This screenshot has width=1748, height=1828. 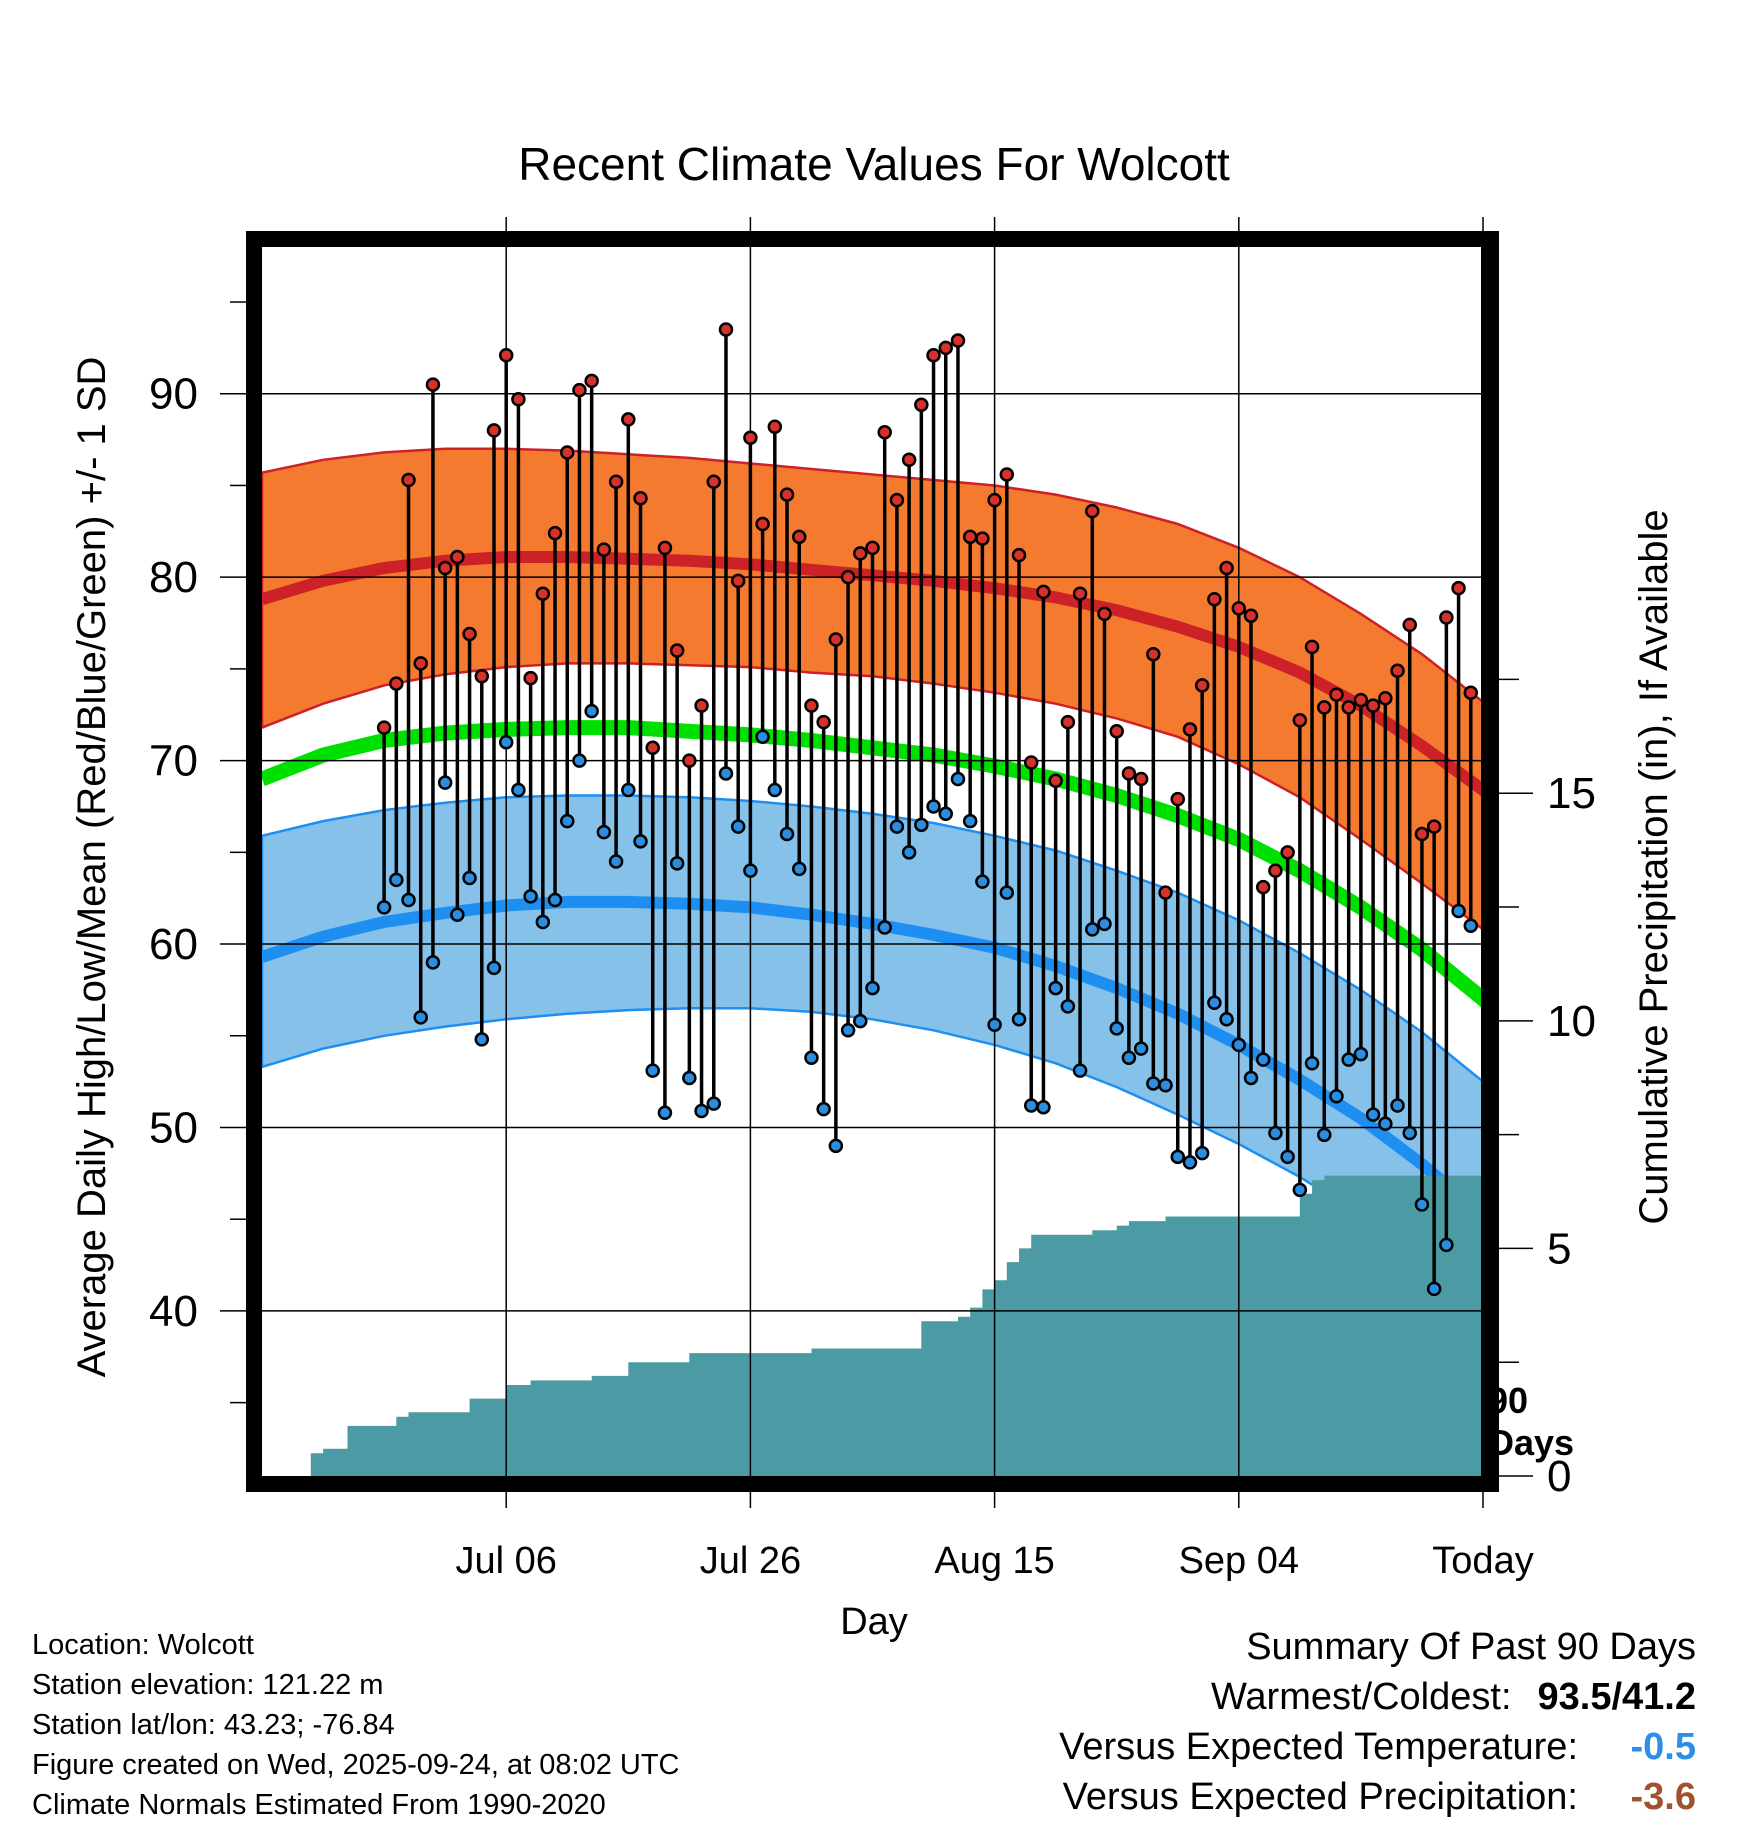 I want to click on chart-title: Recent Climate Values For Wolcott, so click(x=874, y=164).